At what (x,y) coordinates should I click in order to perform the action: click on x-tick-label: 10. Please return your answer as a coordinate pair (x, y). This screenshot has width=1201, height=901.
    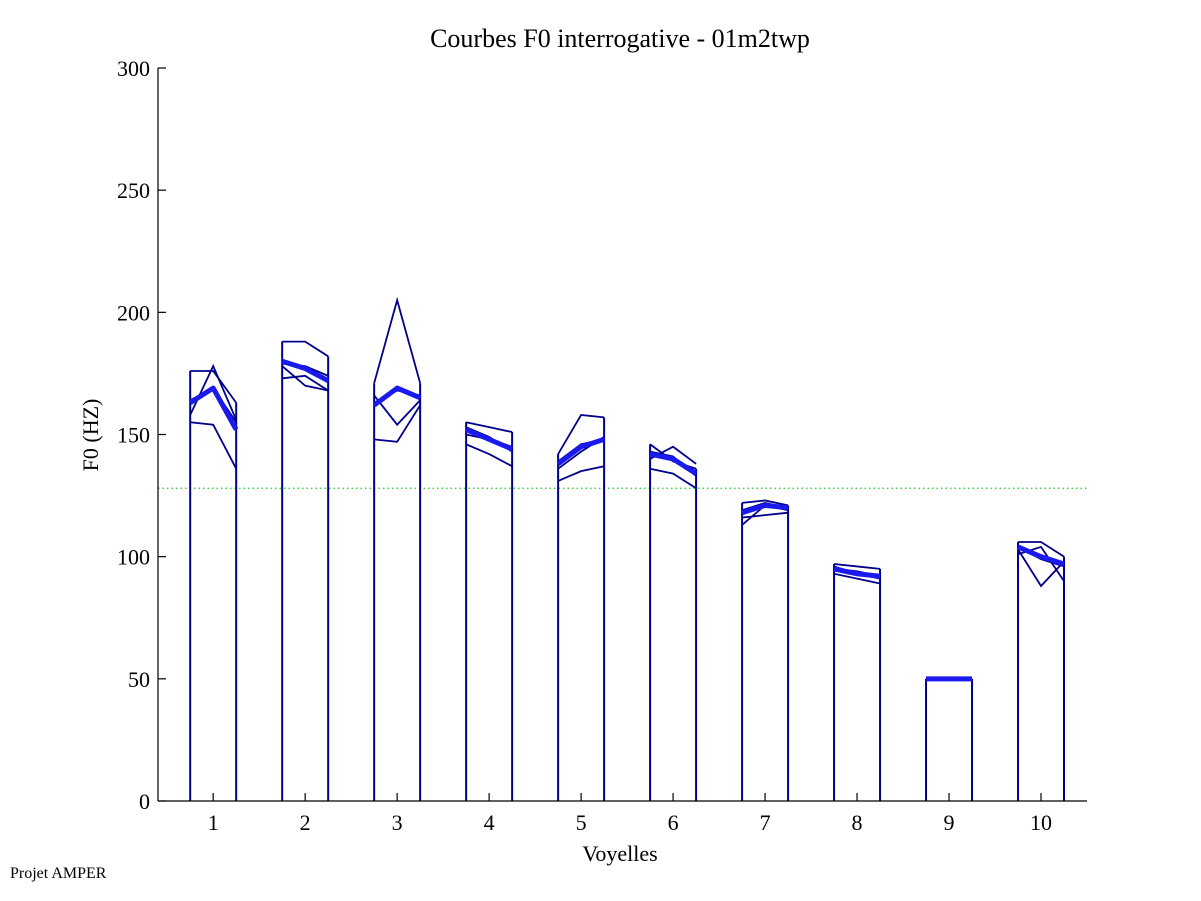
    Looking at the image, I should click on (1041, 822).